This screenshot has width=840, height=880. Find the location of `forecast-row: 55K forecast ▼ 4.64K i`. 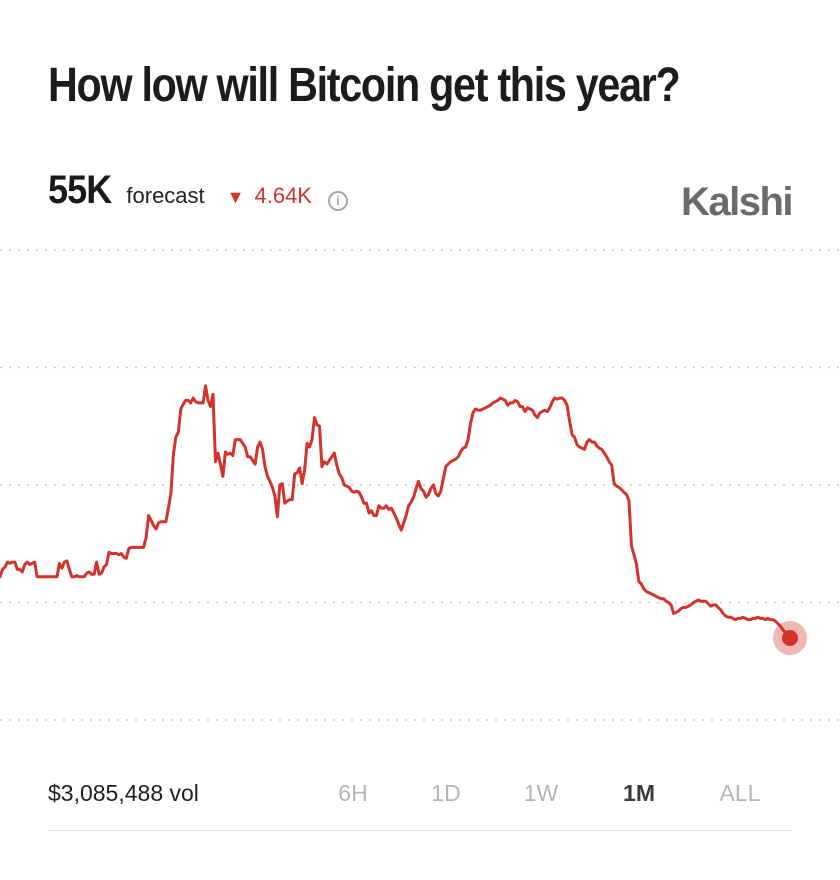

forecast-row: 55K forecast ▼ 4.64K i is located at coordinates (198, 190).